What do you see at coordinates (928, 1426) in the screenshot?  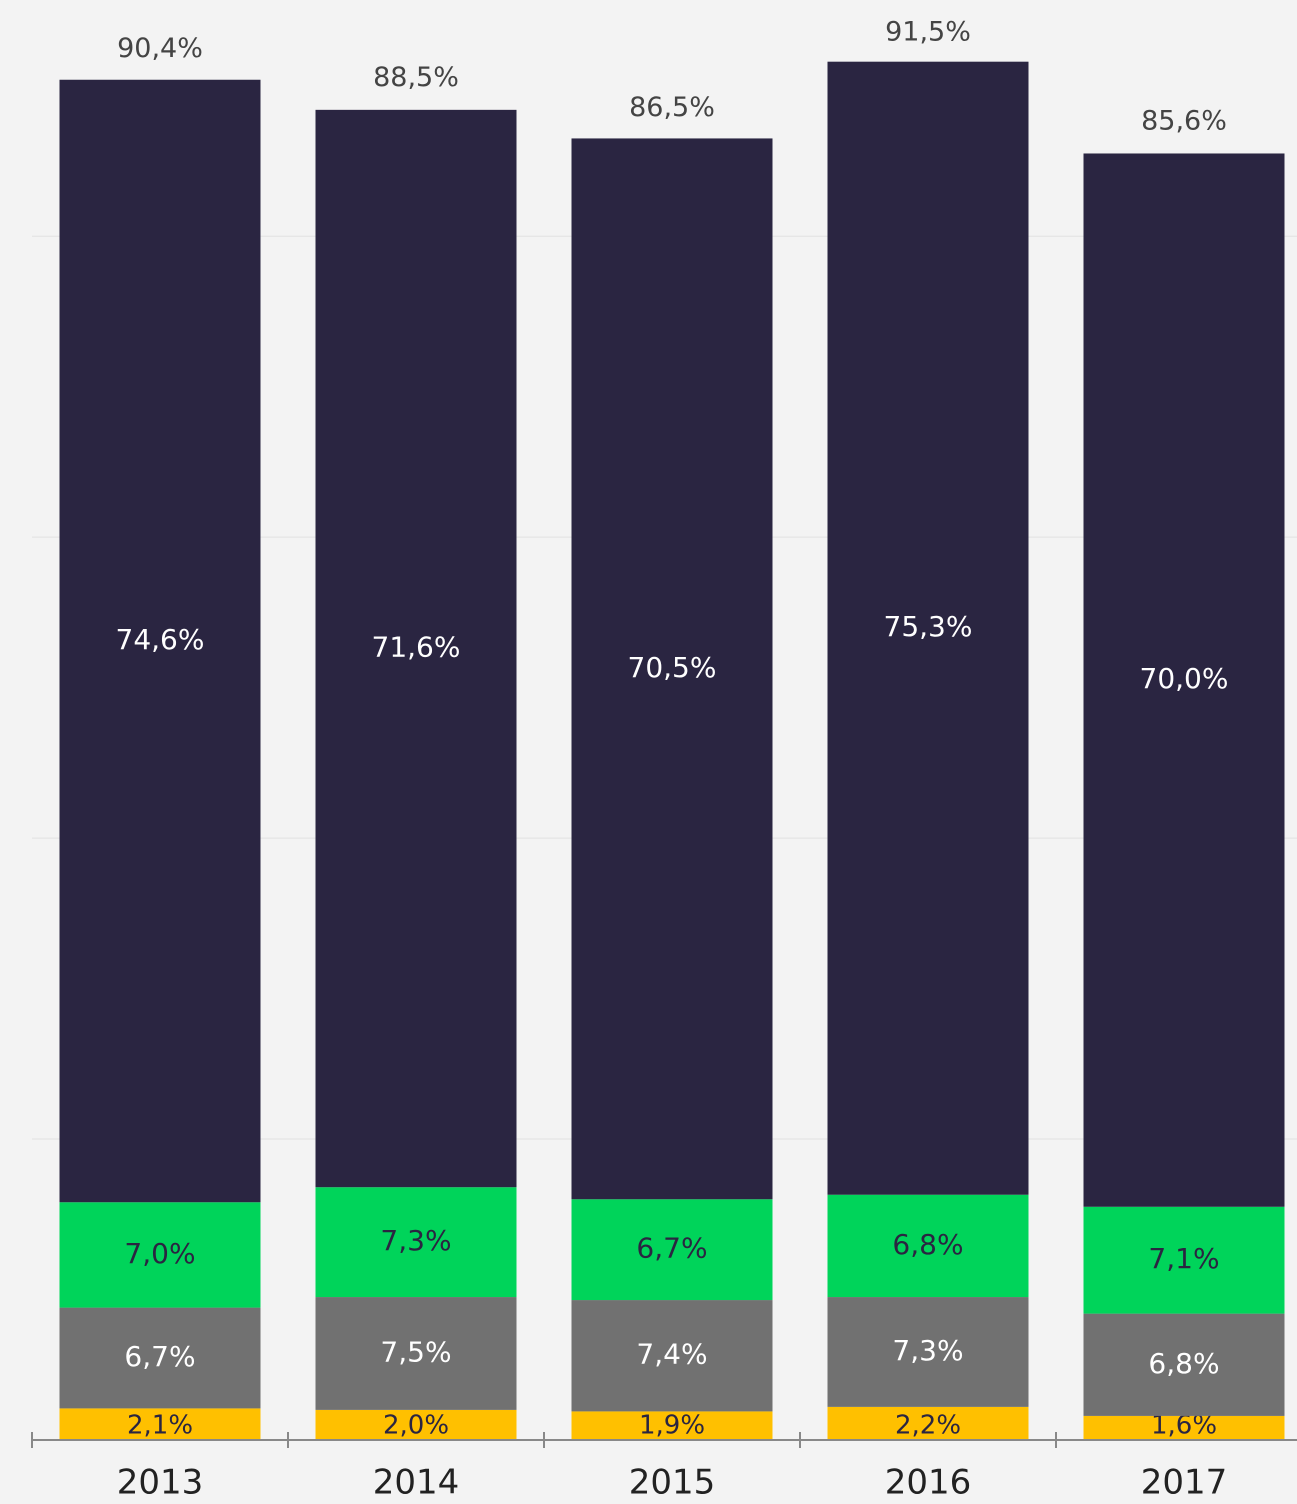 I see `value-label: 2,2%` at bounding box center [928, 1426].